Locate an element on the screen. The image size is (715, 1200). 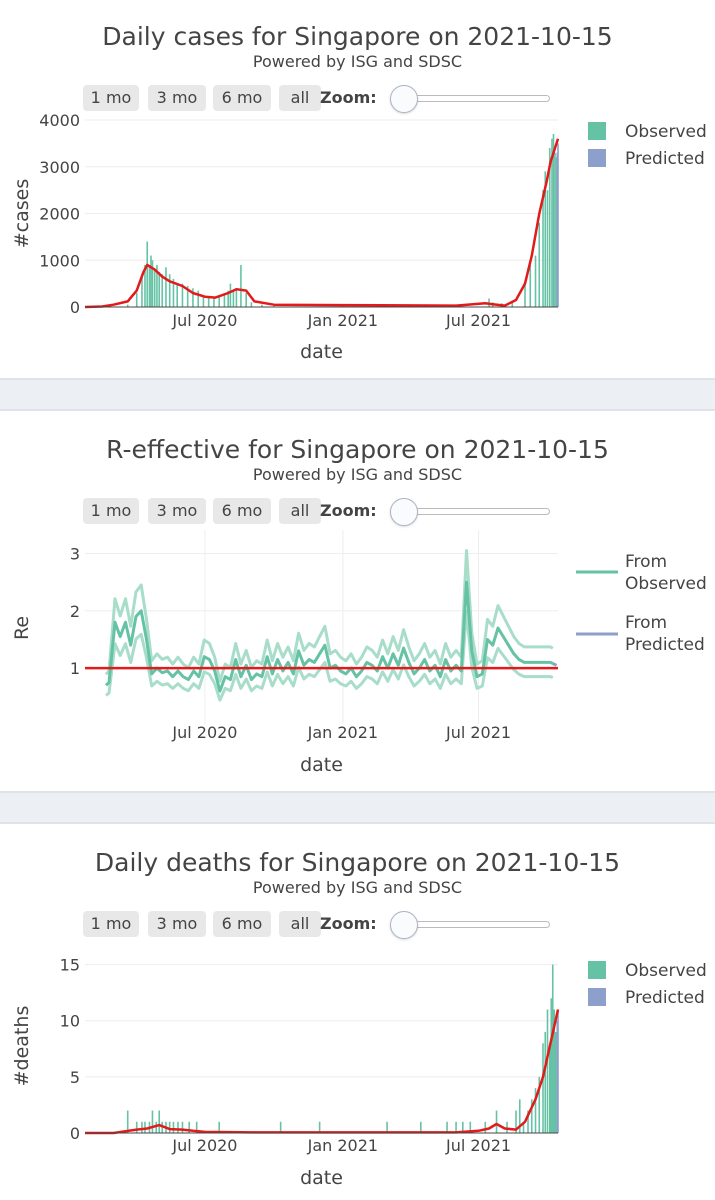
predicted-bar is located at coordinates (558, 1071).